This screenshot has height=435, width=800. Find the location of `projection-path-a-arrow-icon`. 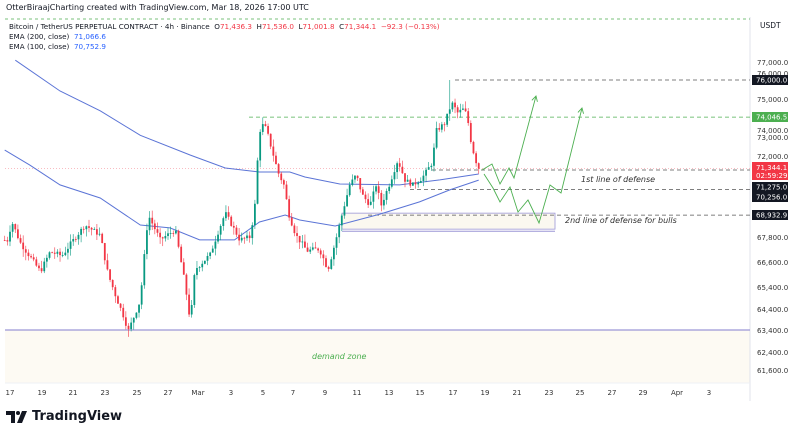

projection-path-a-arrow-icon is located at coordinates (534, 98).